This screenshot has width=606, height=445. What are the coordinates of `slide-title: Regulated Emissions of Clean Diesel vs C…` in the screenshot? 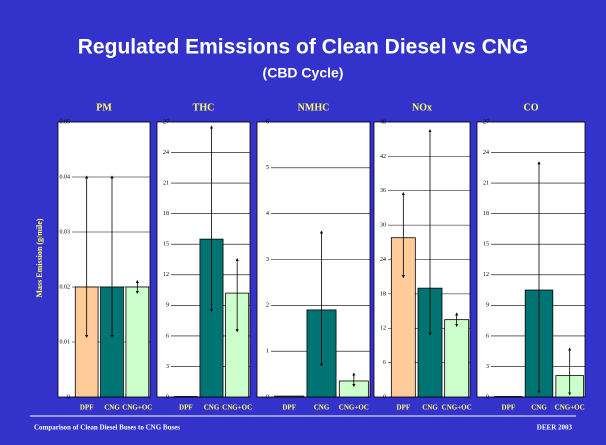 It's located at (303, 47).